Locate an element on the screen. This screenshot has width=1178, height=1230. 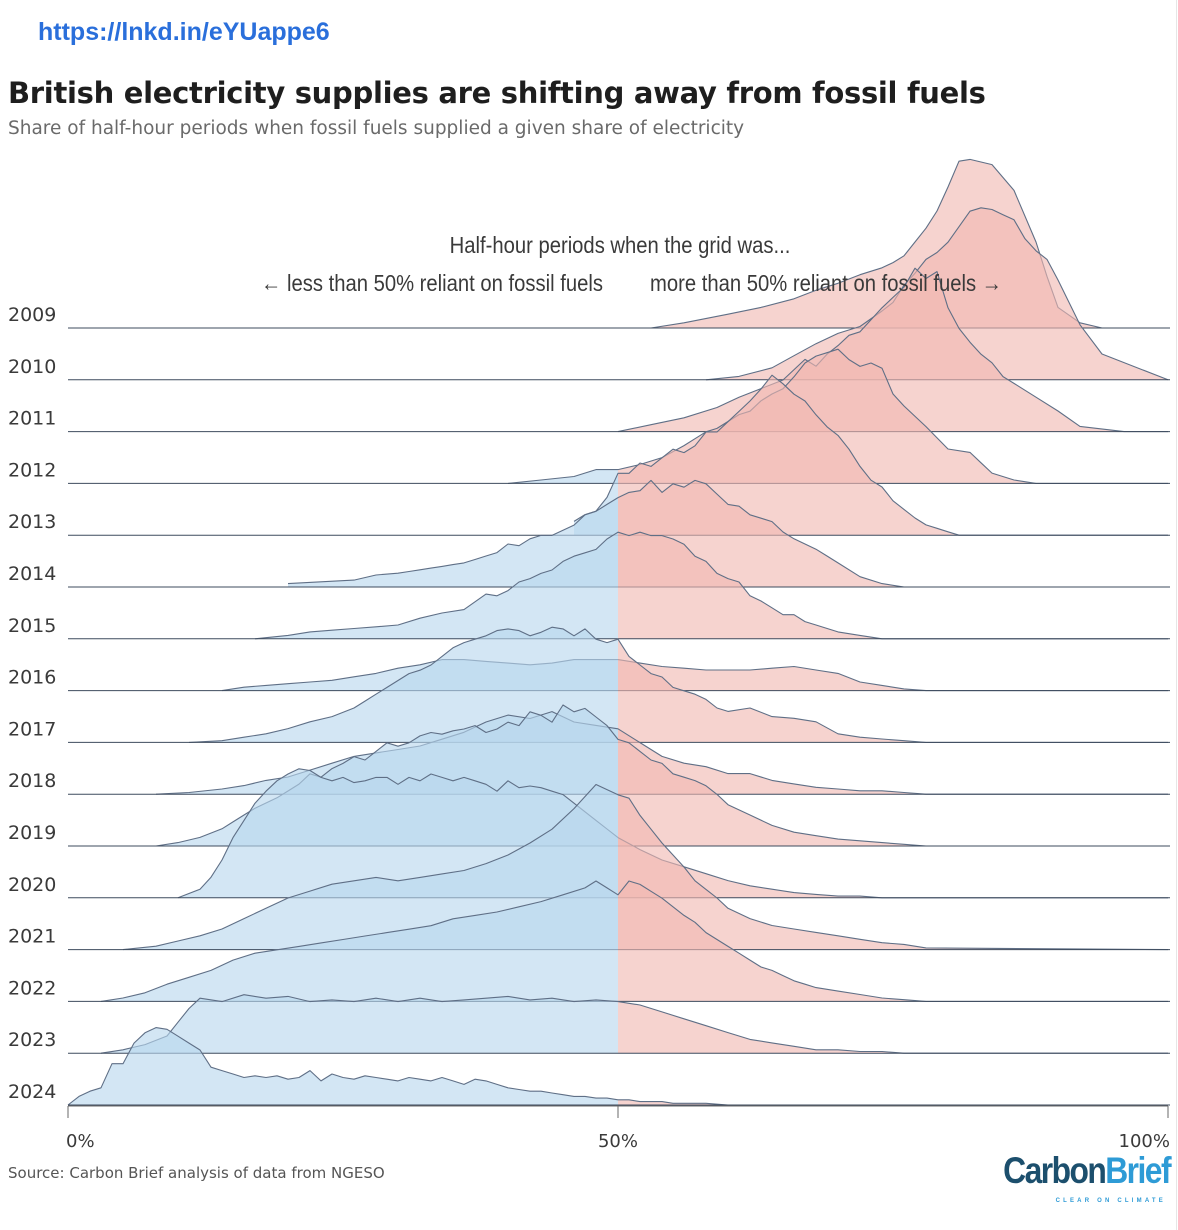
ridge-2014-year-label: 2014 is located at coordinates (32, 574).